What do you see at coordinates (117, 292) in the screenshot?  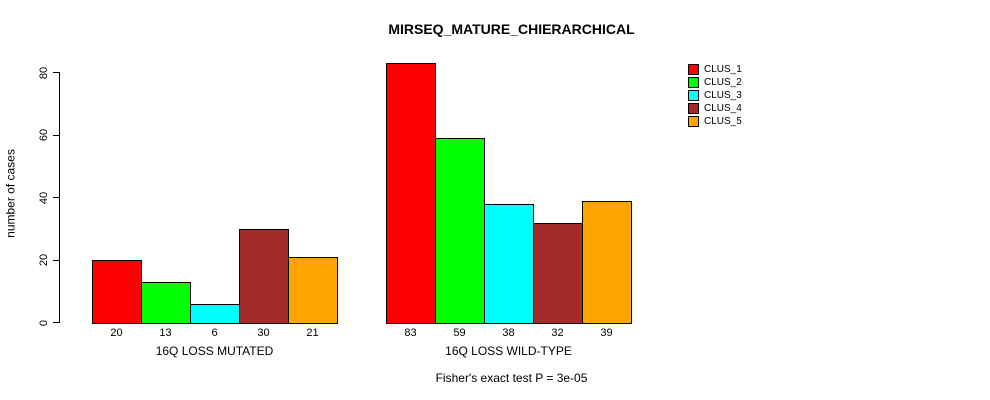 I see `bar-clus_1-group1` at bounding box center [117, 292].